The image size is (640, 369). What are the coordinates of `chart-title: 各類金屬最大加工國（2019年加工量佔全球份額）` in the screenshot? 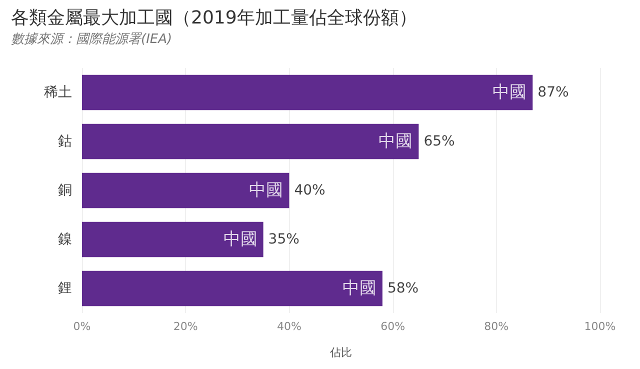 It's located at (214, 18).